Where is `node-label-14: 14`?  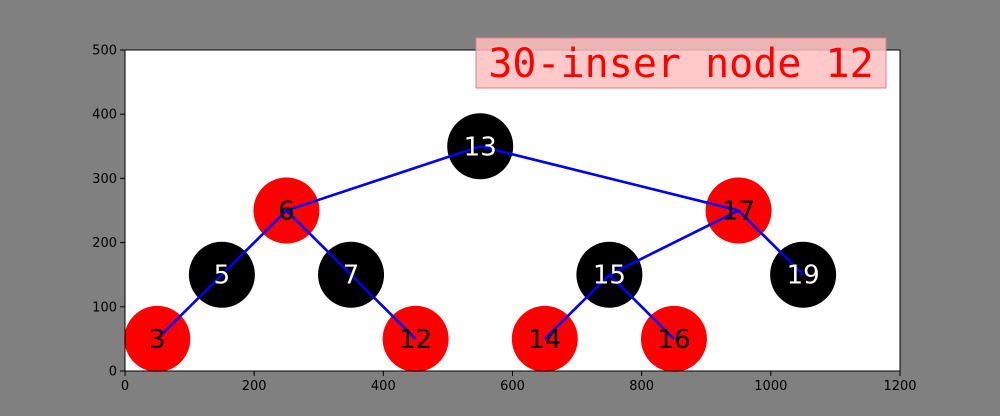 node-label-14: 14 is located at coordinates (544, 340).